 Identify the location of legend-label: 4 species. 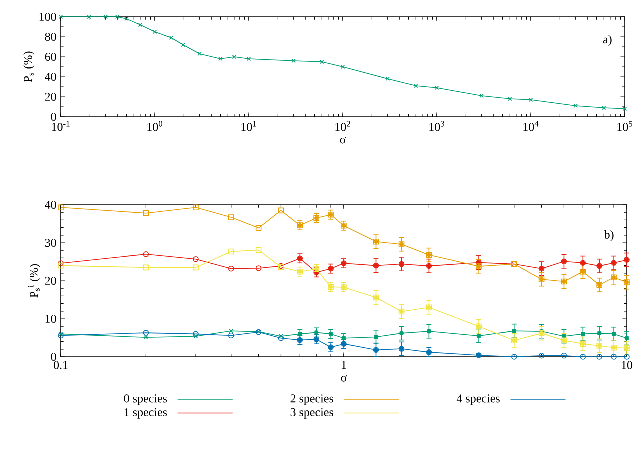
(478, 400).